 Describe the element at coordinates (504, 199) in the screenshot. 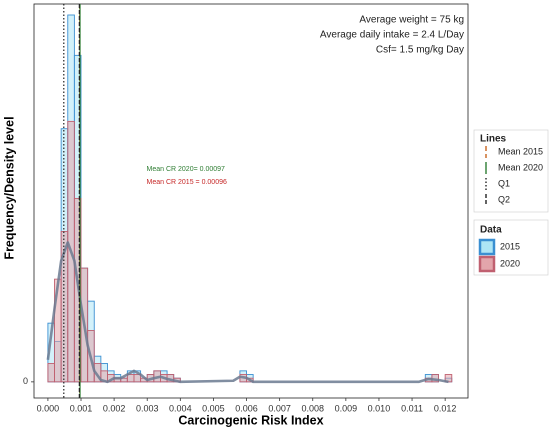

I see `legend-line-label: Q2` at that location.